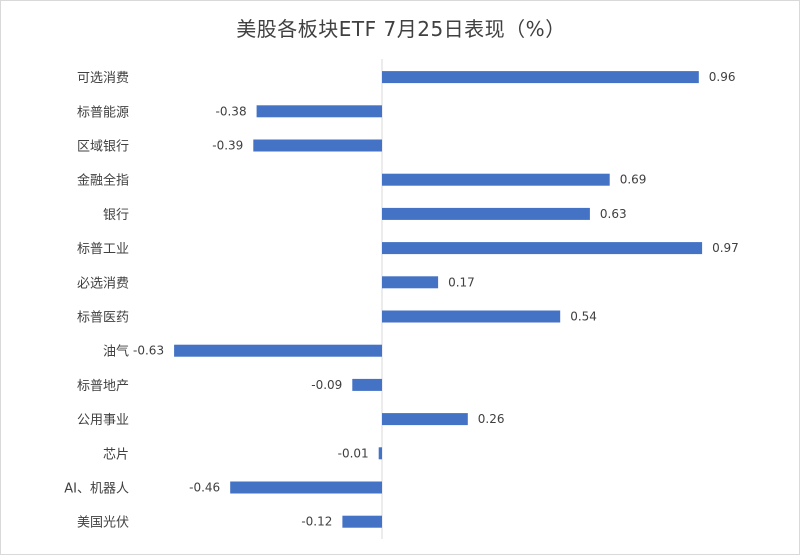  Describe the element at coordinates (722, 77) in the screenshot. I see `value-label: 0.96` at that location.